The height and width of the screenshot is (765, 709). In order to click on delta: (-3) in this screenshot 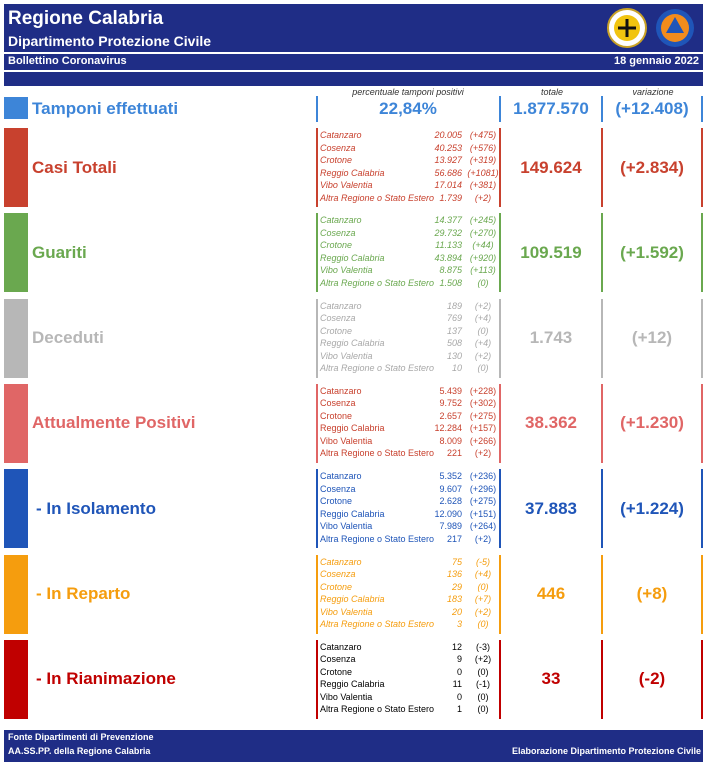, I will do `click(483, 646)`.